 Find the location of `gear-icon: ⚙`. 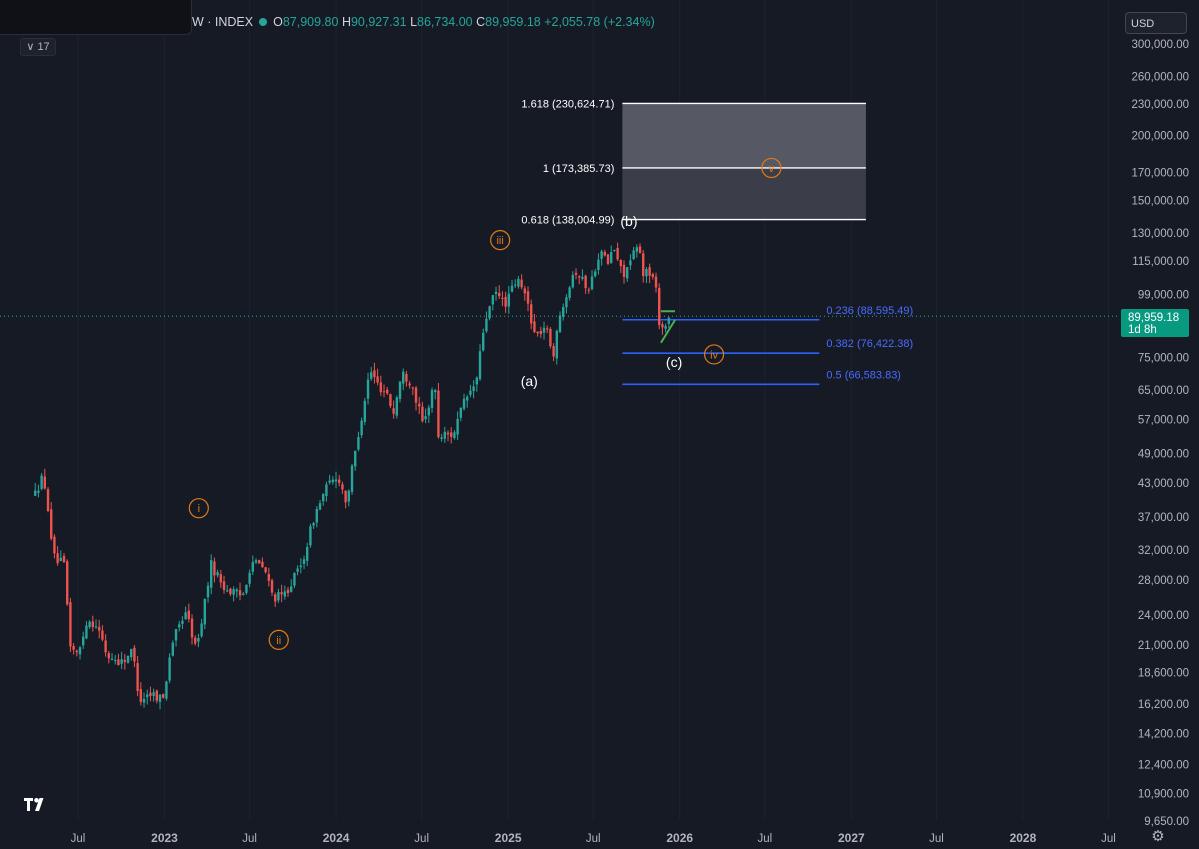

gear-icon: ⚙ is located at coordinates (1158, 836).